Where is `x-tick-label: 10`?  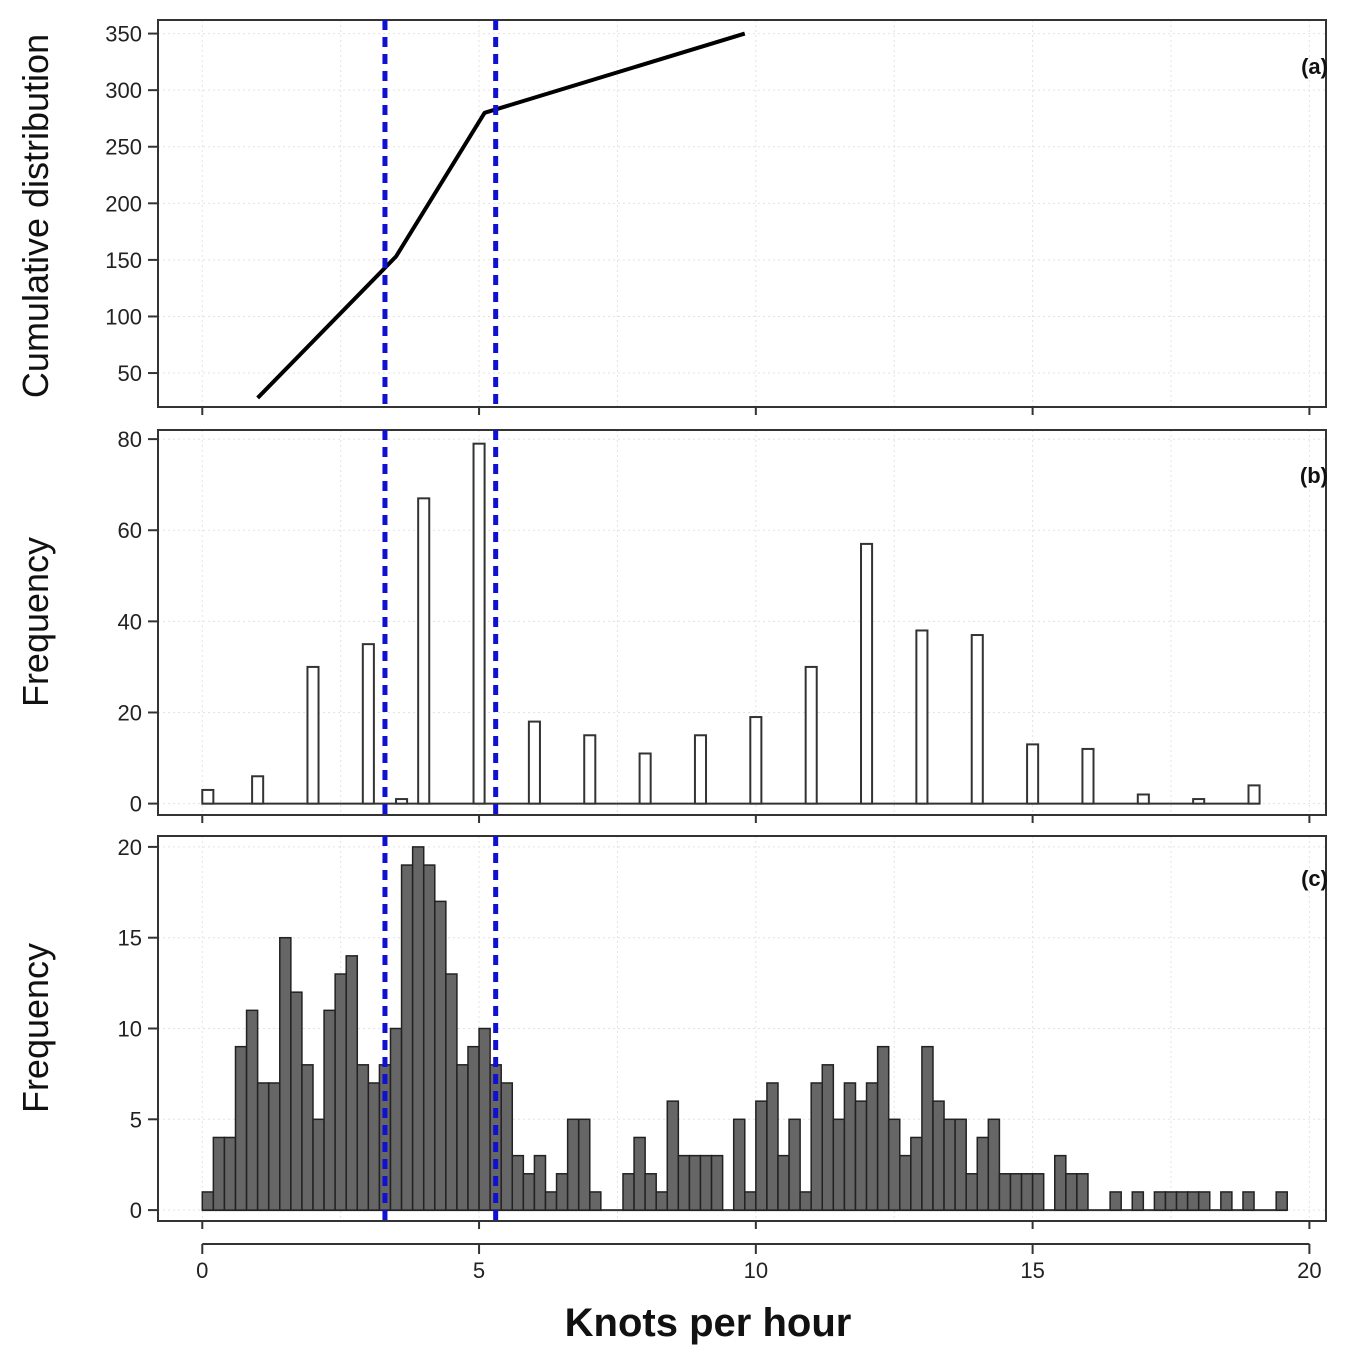
x-tick-label: 10 is located at coordinates (756, 1270).